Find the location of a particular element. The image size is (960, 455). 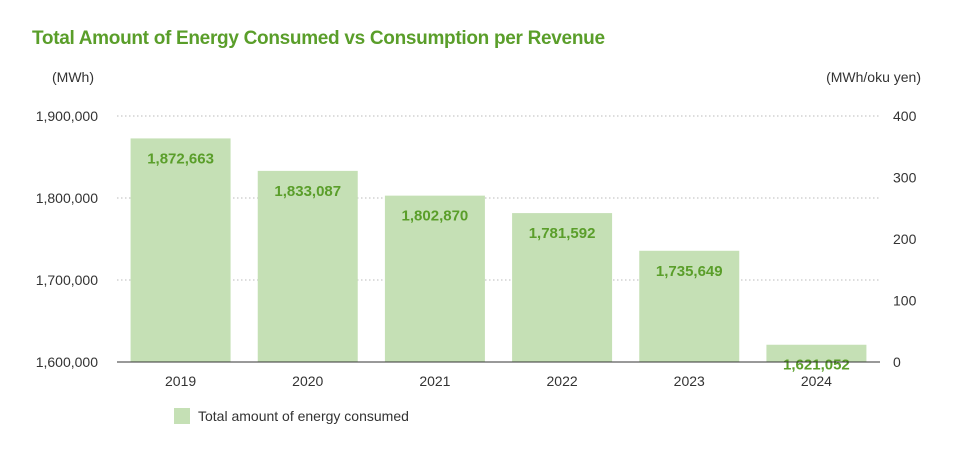

left-tick-label: 1,900,000 is located at coordinates (67, 116).